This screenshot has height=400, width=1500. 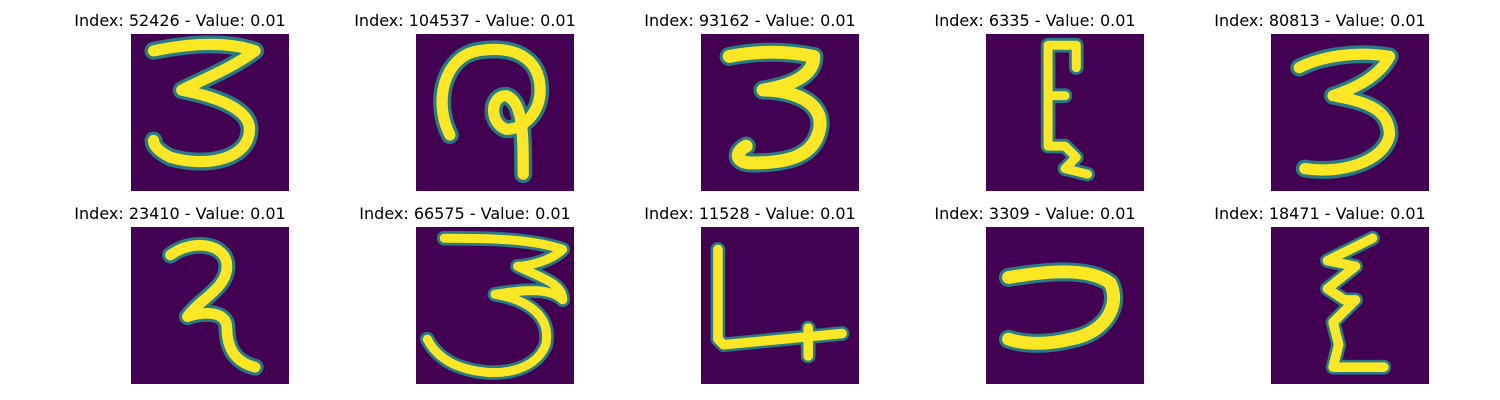 I want to click on panel-title: Index: 52426 - Value: 0.01, so click(x=180, y=20).